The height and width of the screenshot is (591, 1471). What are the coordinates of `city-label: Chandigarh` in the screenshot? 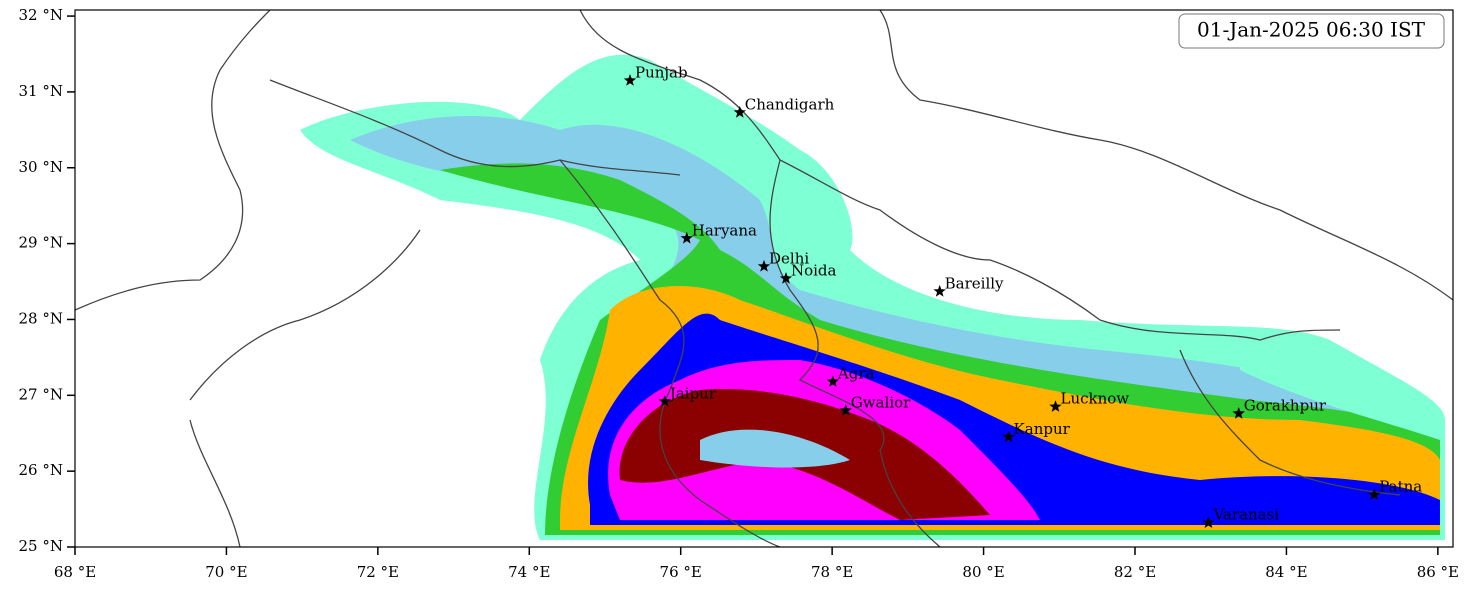 It's located at (790, 104).